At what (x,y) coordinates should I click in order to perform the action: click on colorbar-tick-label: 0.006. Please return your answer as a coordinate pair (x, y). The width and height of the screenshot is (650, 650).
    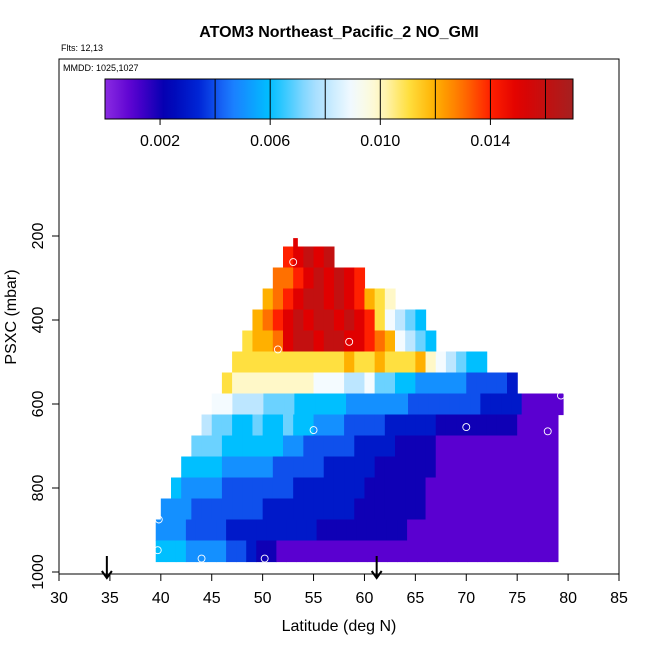
    Looking at the image, I should click on (270, 141).